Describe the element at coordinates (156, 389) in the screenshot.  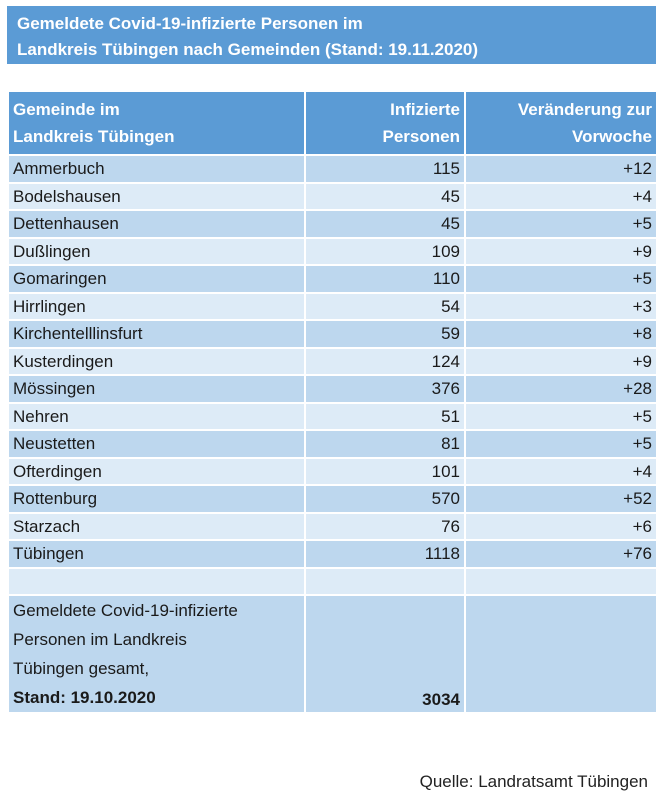
I see `cell-gemeinde: Mössingen` at that location.